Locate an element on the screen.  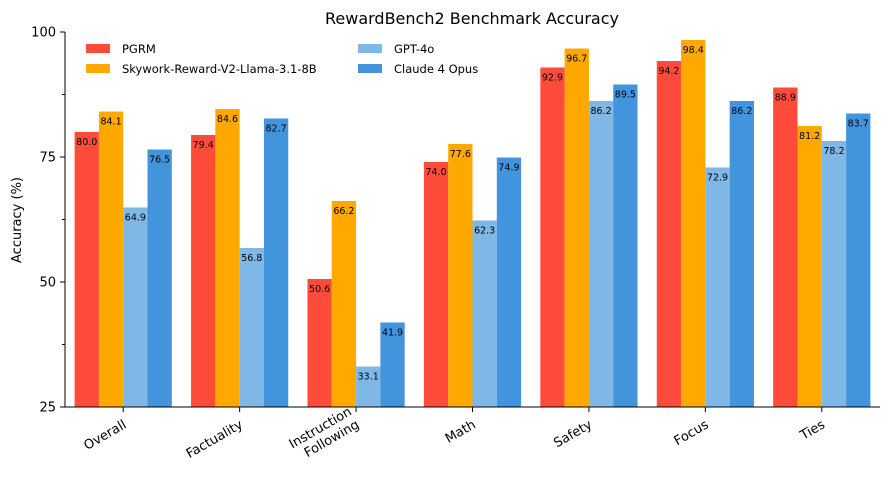
x-tick-label-5: Focus is located at coordinates (692, 433).